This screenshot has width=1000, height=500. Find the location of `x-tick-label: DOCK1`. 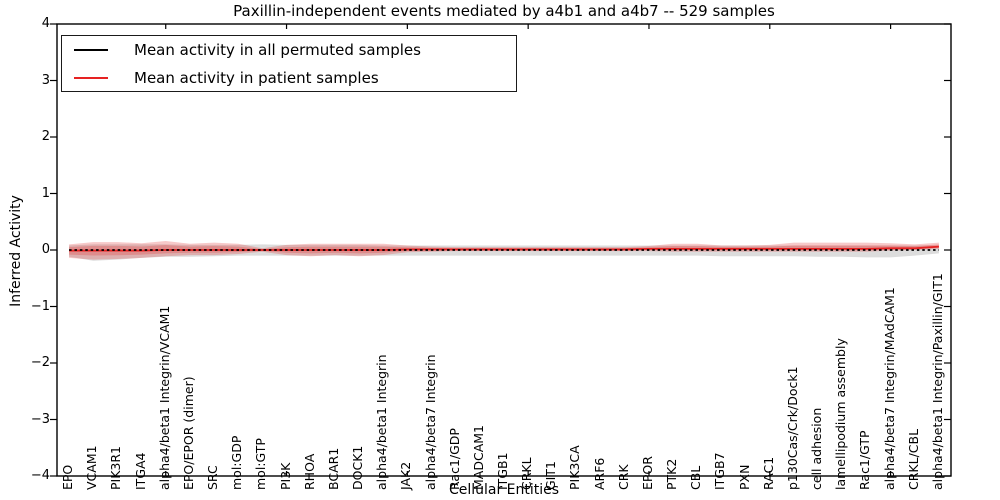

x-tick-label: DOCK1 is located at coordinates (358, 467).